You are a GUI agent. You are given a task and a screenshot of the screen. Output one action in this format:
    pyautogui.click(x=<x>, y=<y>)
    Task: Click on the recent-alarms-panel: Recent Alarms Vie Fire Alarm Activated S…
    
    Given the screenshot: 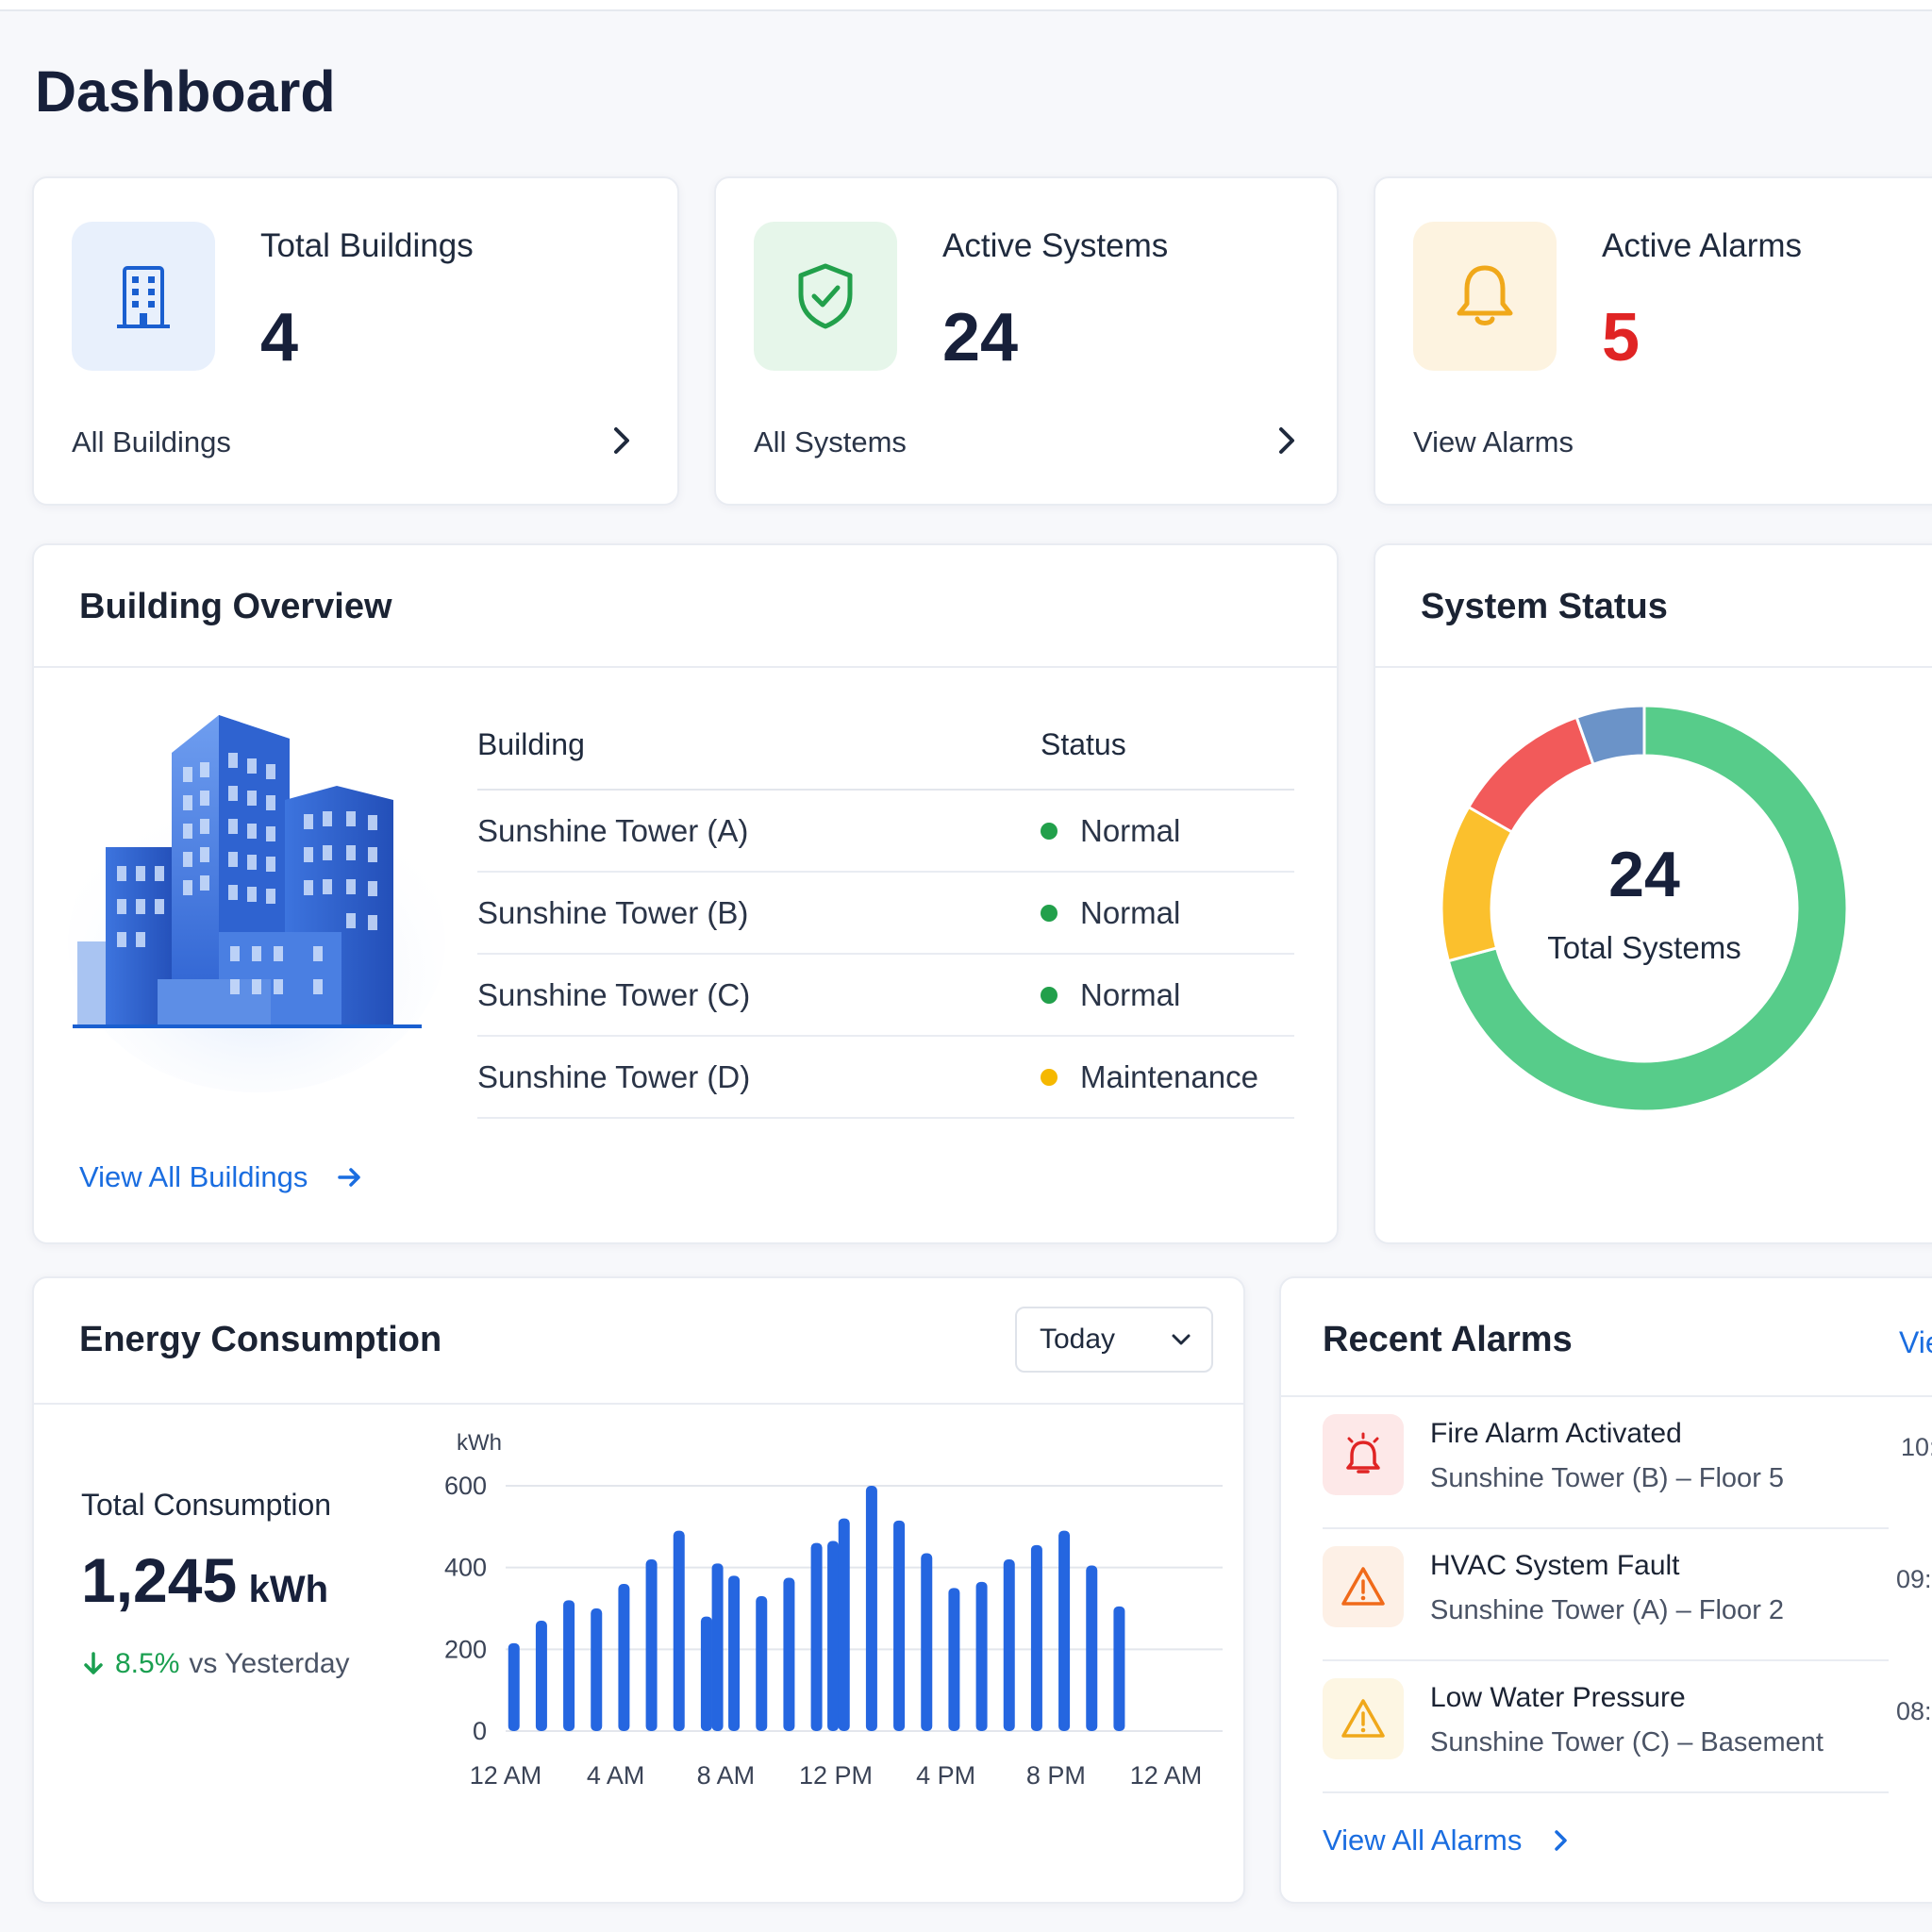 What is the action you would take?
    pyautogui.click(x=1606, y=1590)
    